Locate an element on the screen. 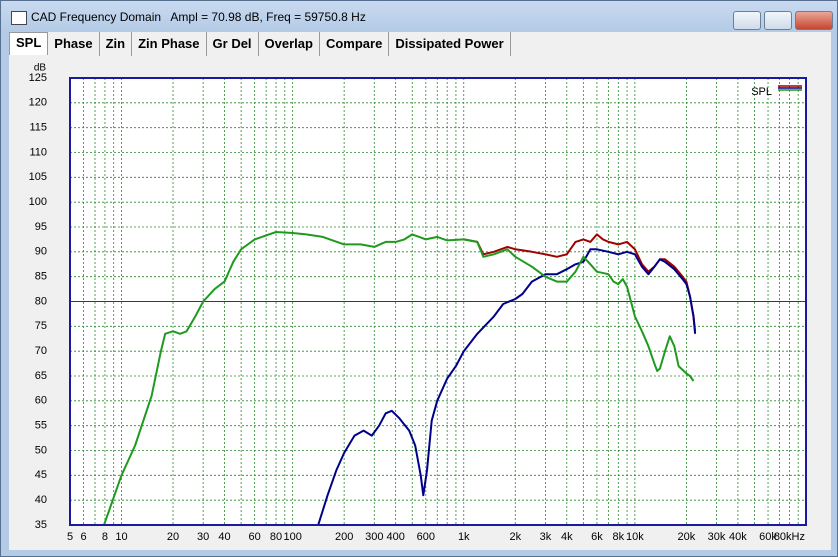 The width and height of the screenshot is (838, 557). x-tick-label: 400 is located at coordinates (395, 537).